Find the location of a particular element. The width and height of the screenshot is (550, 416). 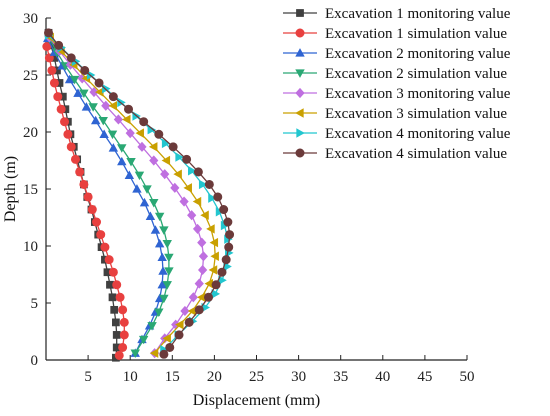

legend-label: Excavation 4 monitoring value is located at coordinates (418, 134).